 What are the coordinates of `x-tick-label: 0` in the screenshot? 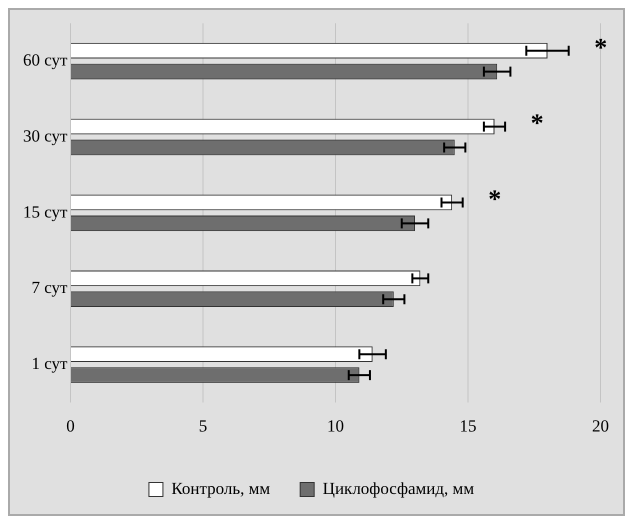 It's located at (70, 426).